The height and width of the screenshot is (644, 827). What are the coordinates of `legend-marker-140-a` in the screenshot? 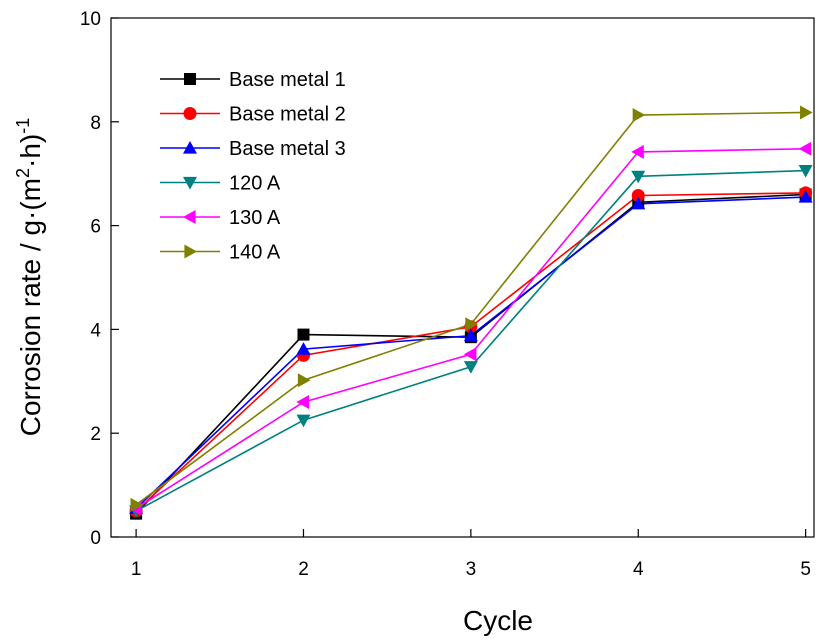 It's located at (190, 251).